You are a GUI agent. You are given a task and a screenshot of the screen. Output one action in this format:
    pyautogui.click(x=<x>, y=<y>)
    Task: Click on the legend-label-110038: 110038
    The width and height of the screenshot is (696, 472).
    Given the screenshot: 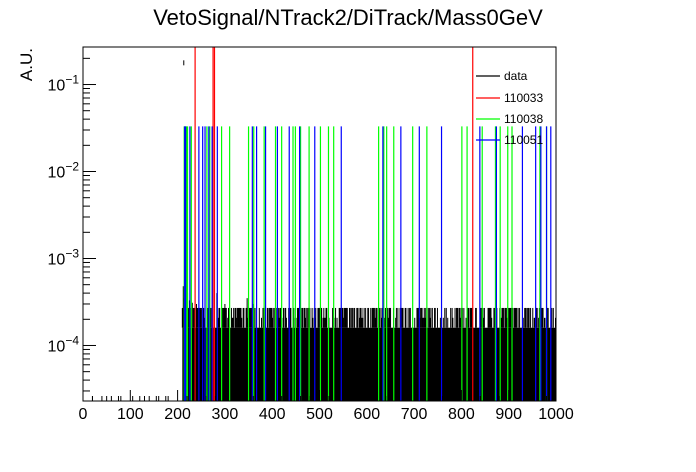 What is the action you would take?
    pyautogui.click(x=523, y=119)
    